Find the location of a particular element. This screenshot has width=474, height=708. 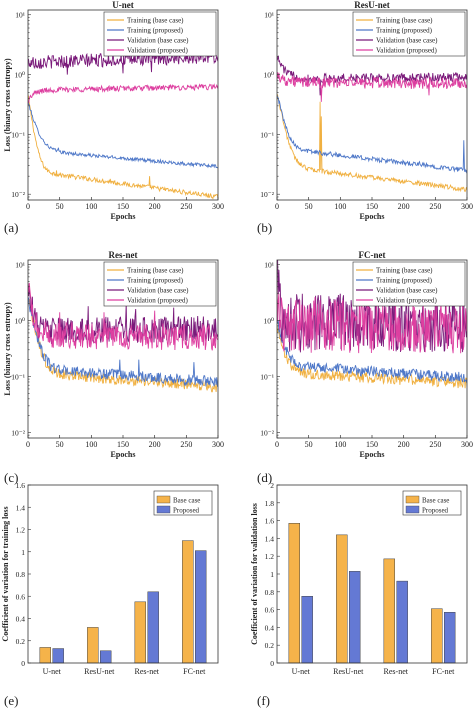

panel-label: (a) is located at coordinates (11, 227).